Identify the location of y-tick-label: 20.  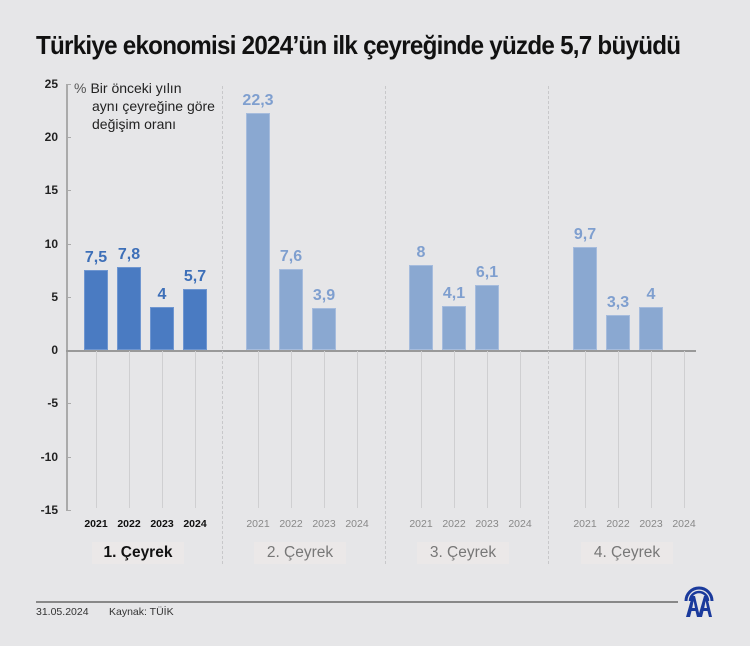
(51, 137).